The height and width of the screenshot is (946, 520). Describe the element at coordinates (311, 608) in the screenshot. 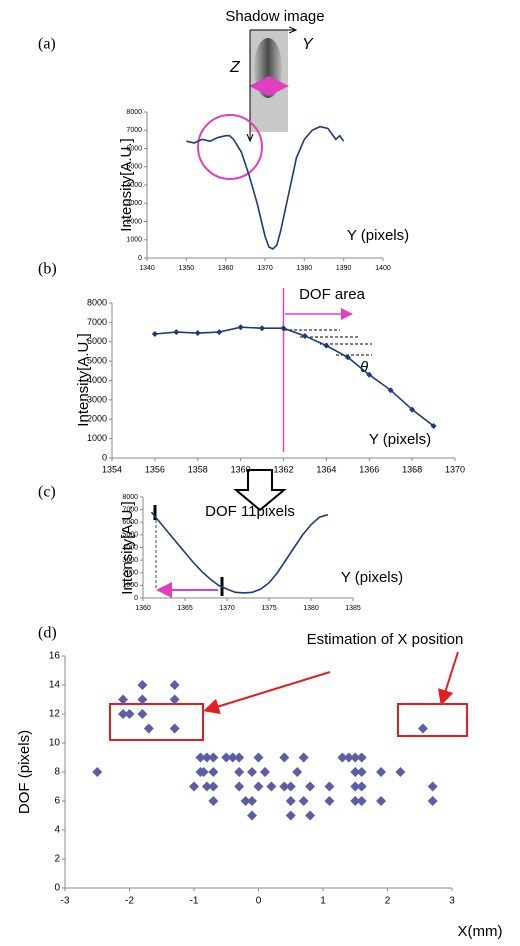

I see `x-tick-label: 1380` at that location.